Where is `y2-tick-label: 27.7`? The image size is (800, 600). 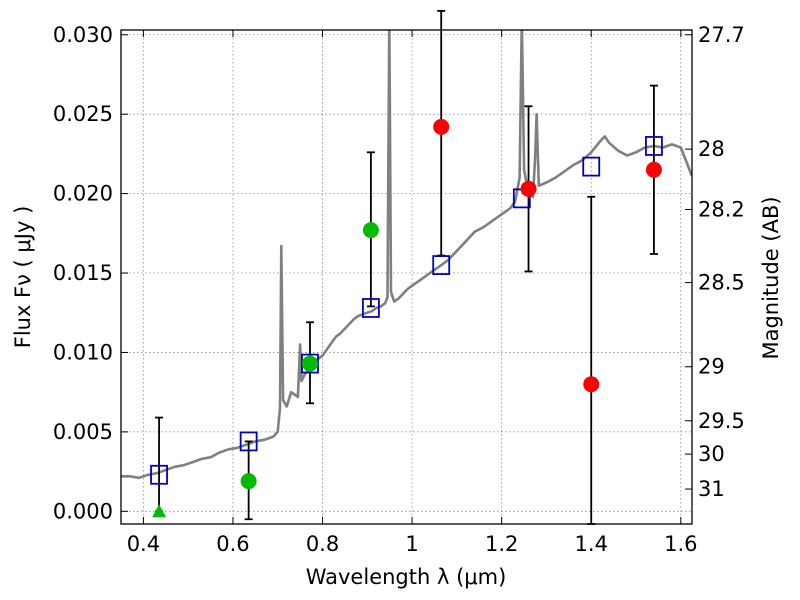 y2-tick-label: 27.7 is located at coordinates (721, 35).